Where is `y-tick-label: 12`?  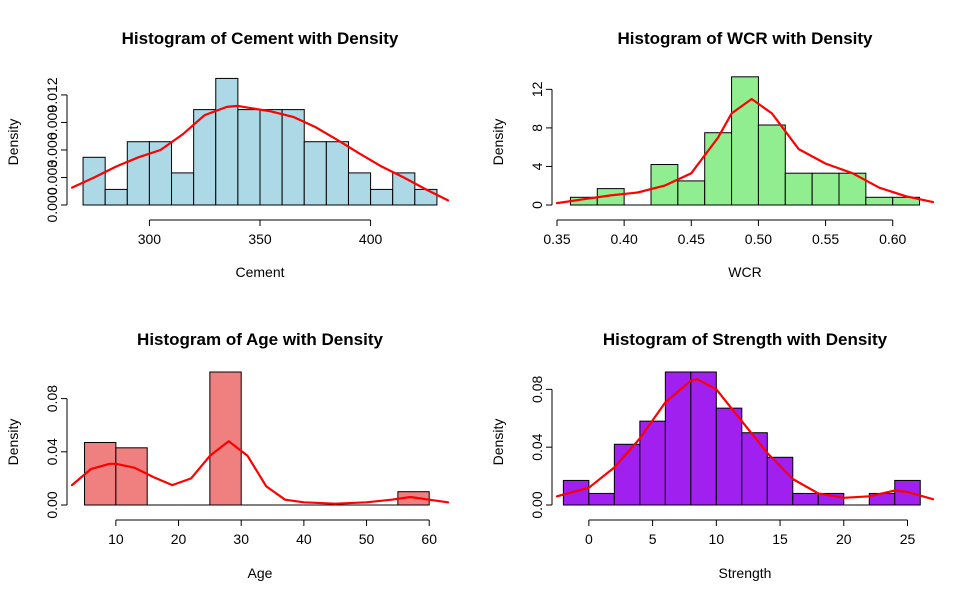 y-tick-label: 12 is located at coordinates (537, 89).